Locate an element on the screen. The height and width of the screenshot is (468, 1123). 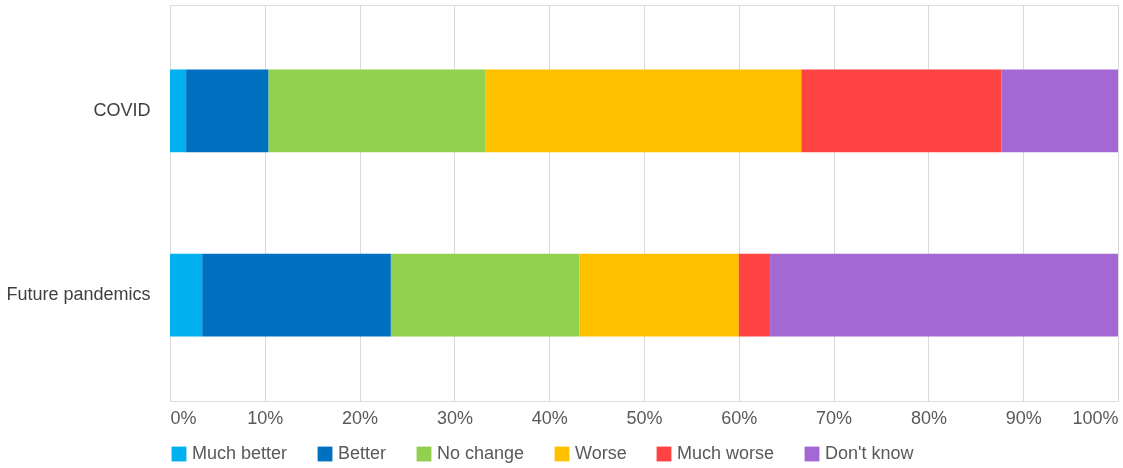
x-tick-label: 60% is located at coordinates (739, 417).